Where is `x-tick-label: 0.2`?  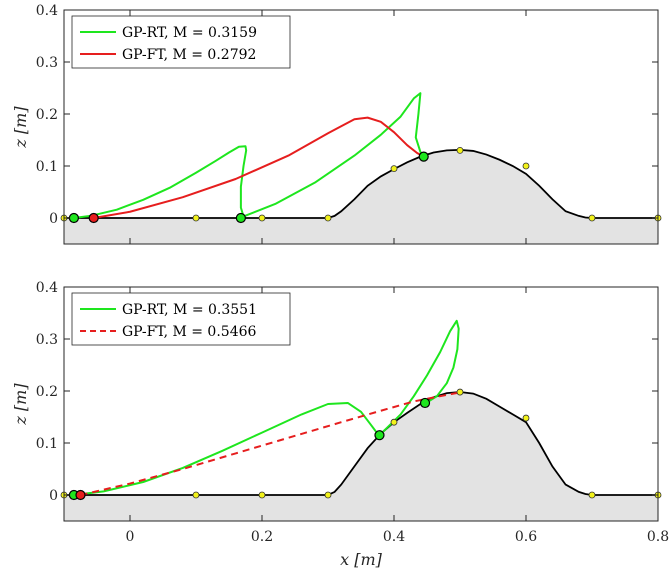 x-tick-label: 0.2 is located at coordinates (262, 537).